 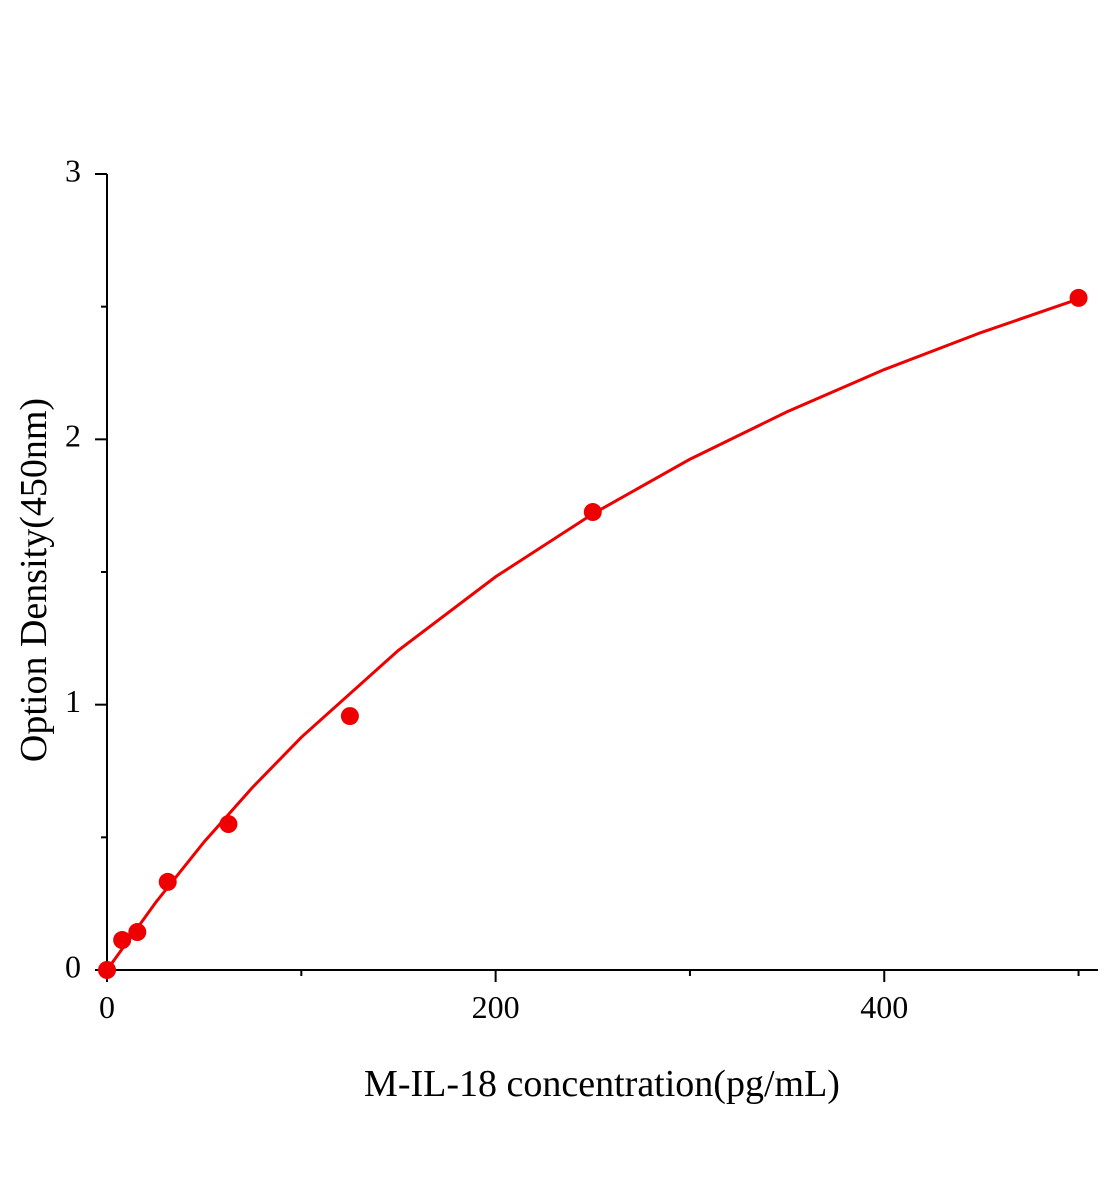 What do you see at coordinates (73, 966) in the screenshot?
I see `y-tick-label: 0` at bounding box center [73, 966].